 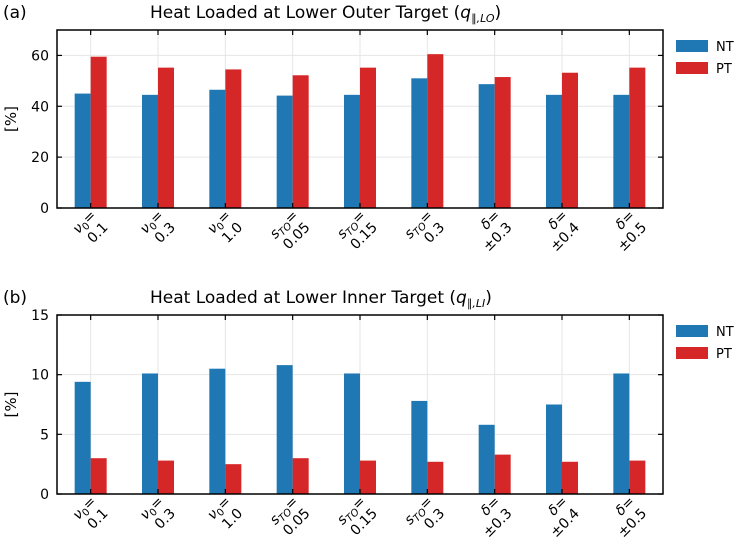 I want to click on panel-label: (a), so click(x=15, y=13).